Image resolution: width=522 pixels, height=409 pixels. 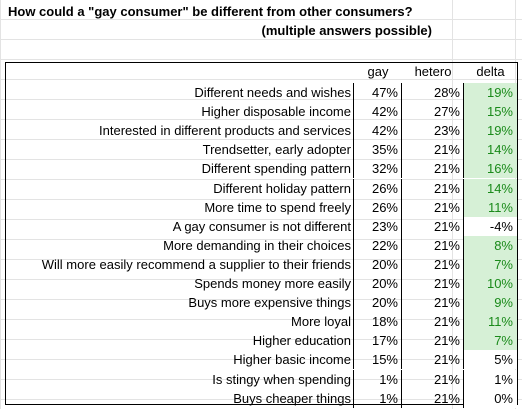 I want to click on table-row: More loyal 18% 21% 11%, so click(x=261, y=322).